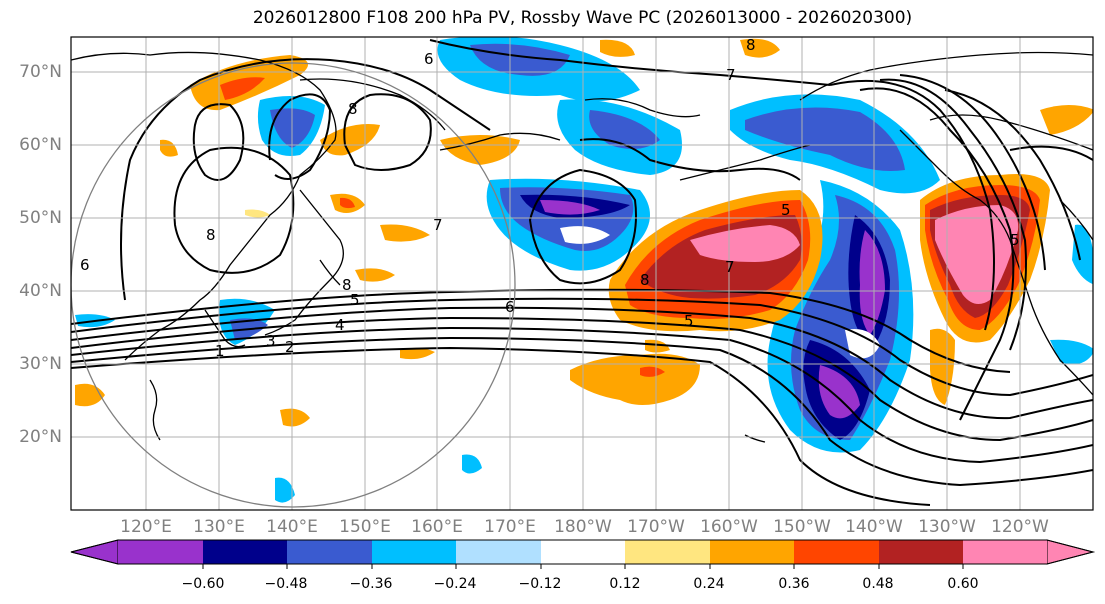 The height and width of the screenshot is (604, 1105). Describe the element at coordinates (1070, 552) in the screenshot. I see `colorbar-max-arrow` at that location.